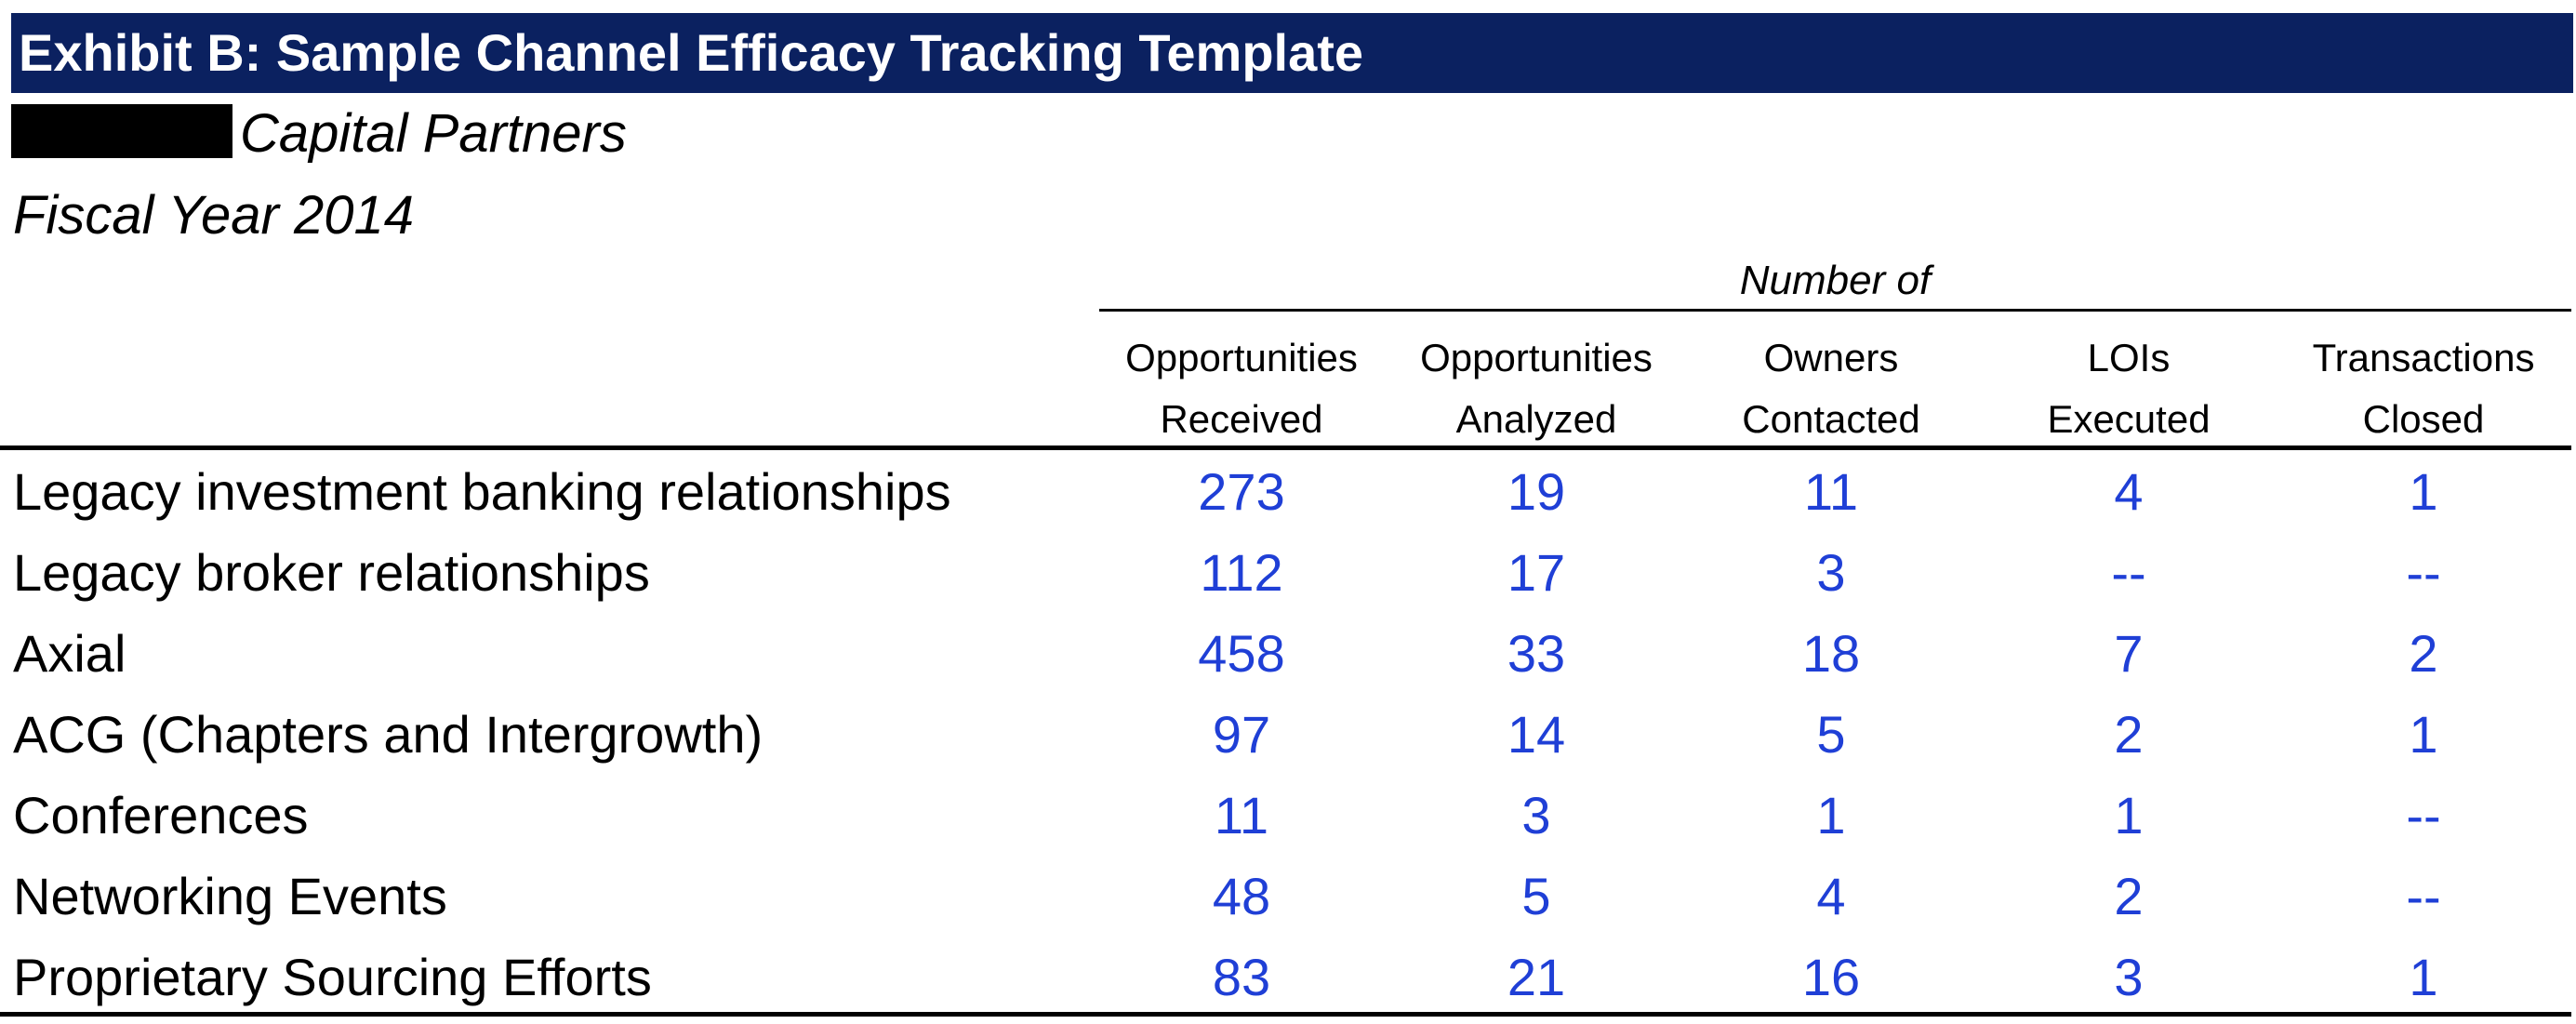  I want to click on column-header-opportunities-received: Opportunities Received, so click(1241, 388).